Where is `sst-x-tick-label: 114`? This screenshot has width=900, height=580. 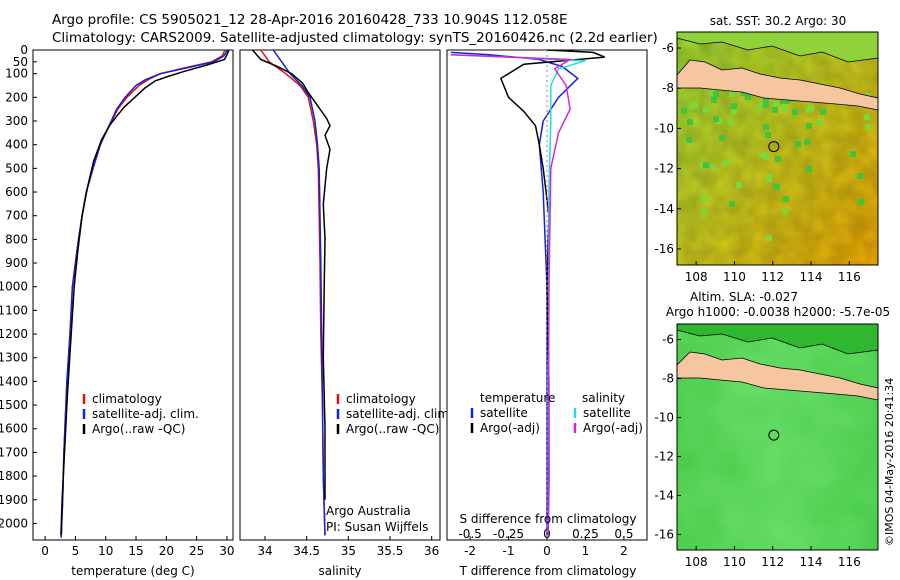 sst-x-tick-label: 114 is located at coordinates (811, 277).